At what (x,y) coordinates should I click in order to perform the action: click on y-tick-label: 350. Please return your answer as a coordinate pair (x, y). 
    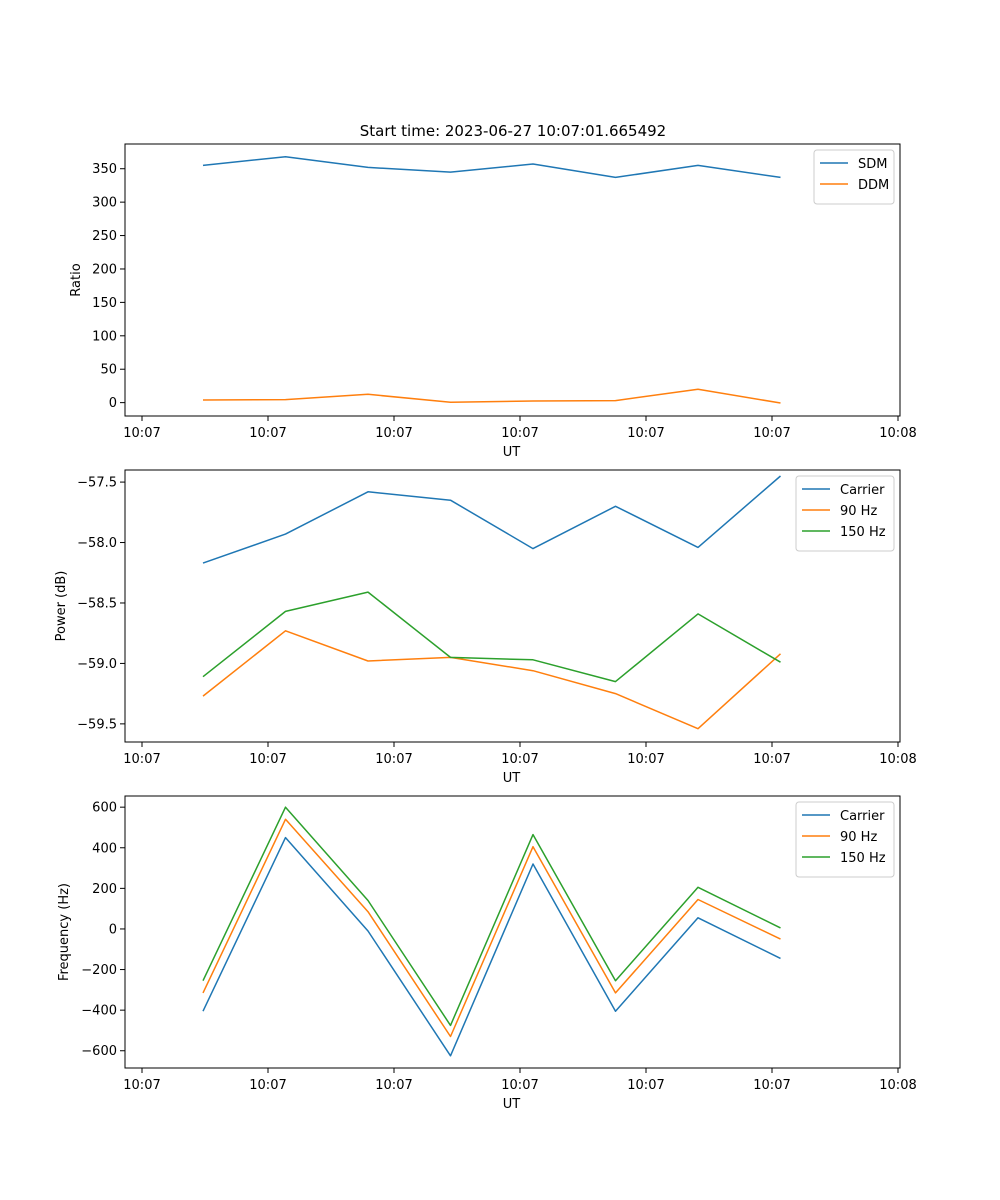
    Looking at the image, I should click on (104, 169).